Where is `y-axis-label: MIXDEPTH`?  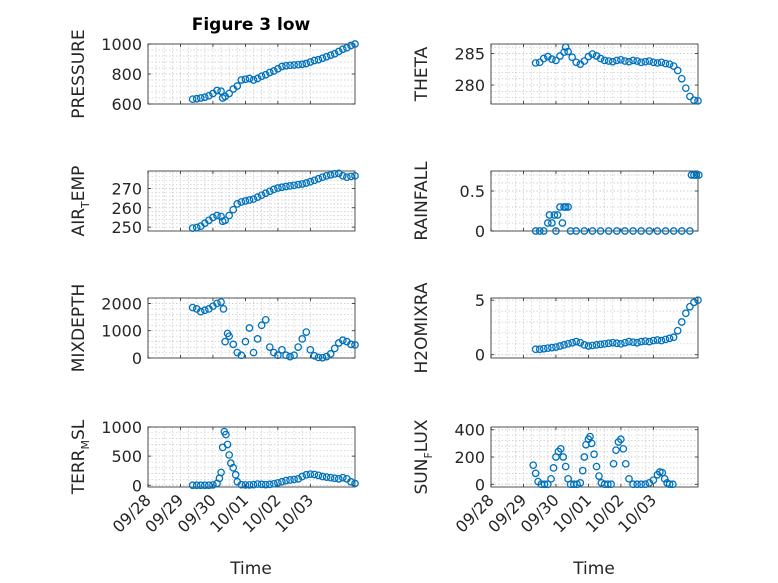
y-axis-label: MIXDEPTH is located at coordinates (79, 328).